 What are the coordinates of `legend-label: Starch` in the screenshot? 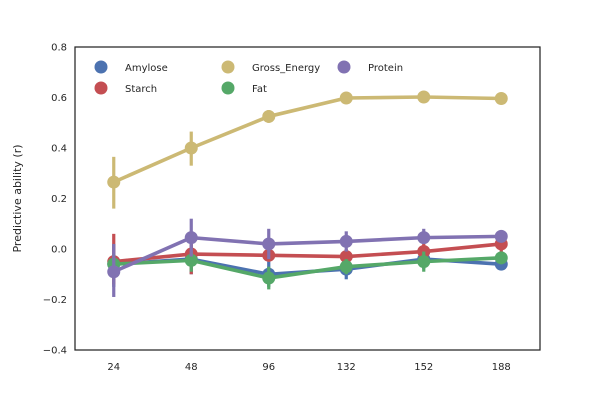 It's located at (141, 89).